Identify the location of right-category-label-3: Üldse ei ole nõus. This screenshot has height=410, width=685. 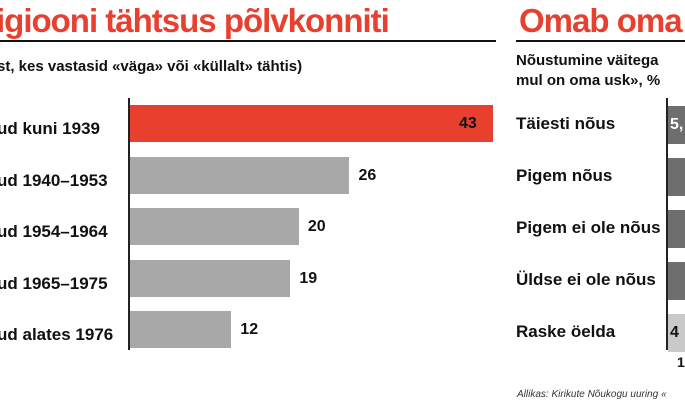
(586, 279).